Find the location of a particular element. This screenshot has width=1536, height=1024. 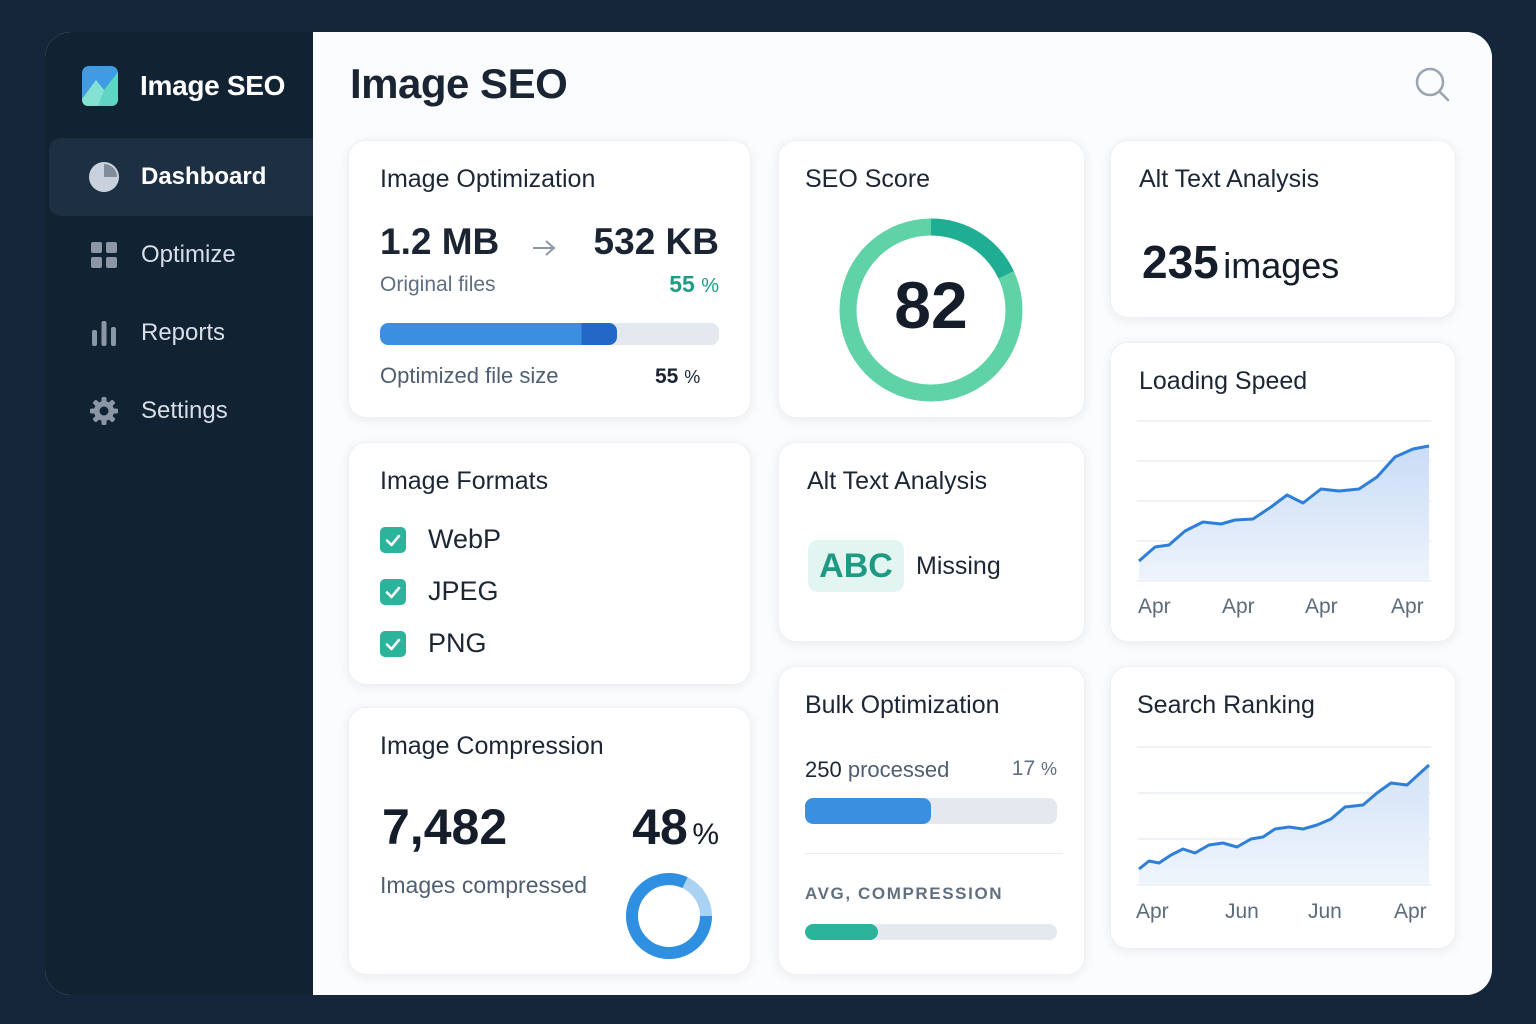

sidebar-item-label: Reports is located at coordinates (183, 332).